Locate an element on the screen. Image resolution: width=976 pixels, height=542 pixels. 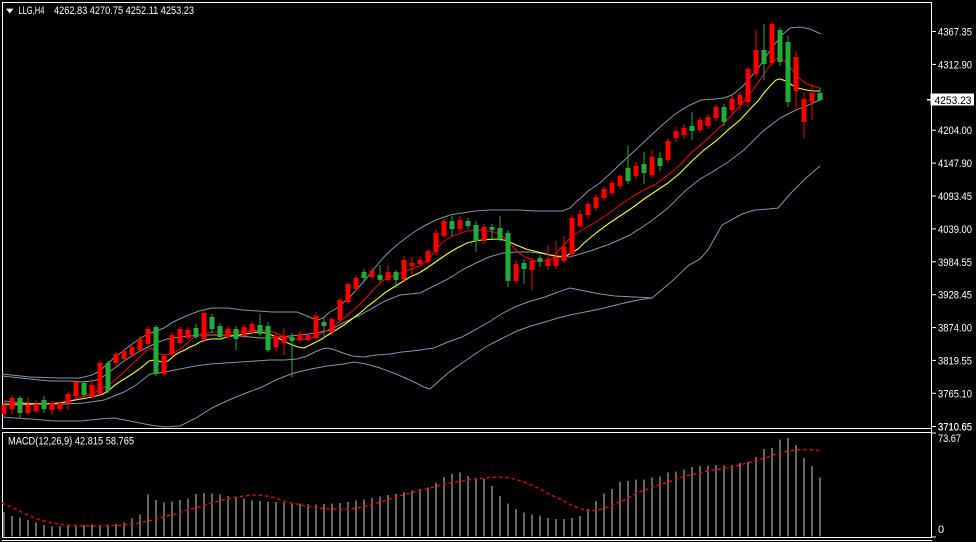
svg-text: 3928.45 is located at coordinates (955, 296).